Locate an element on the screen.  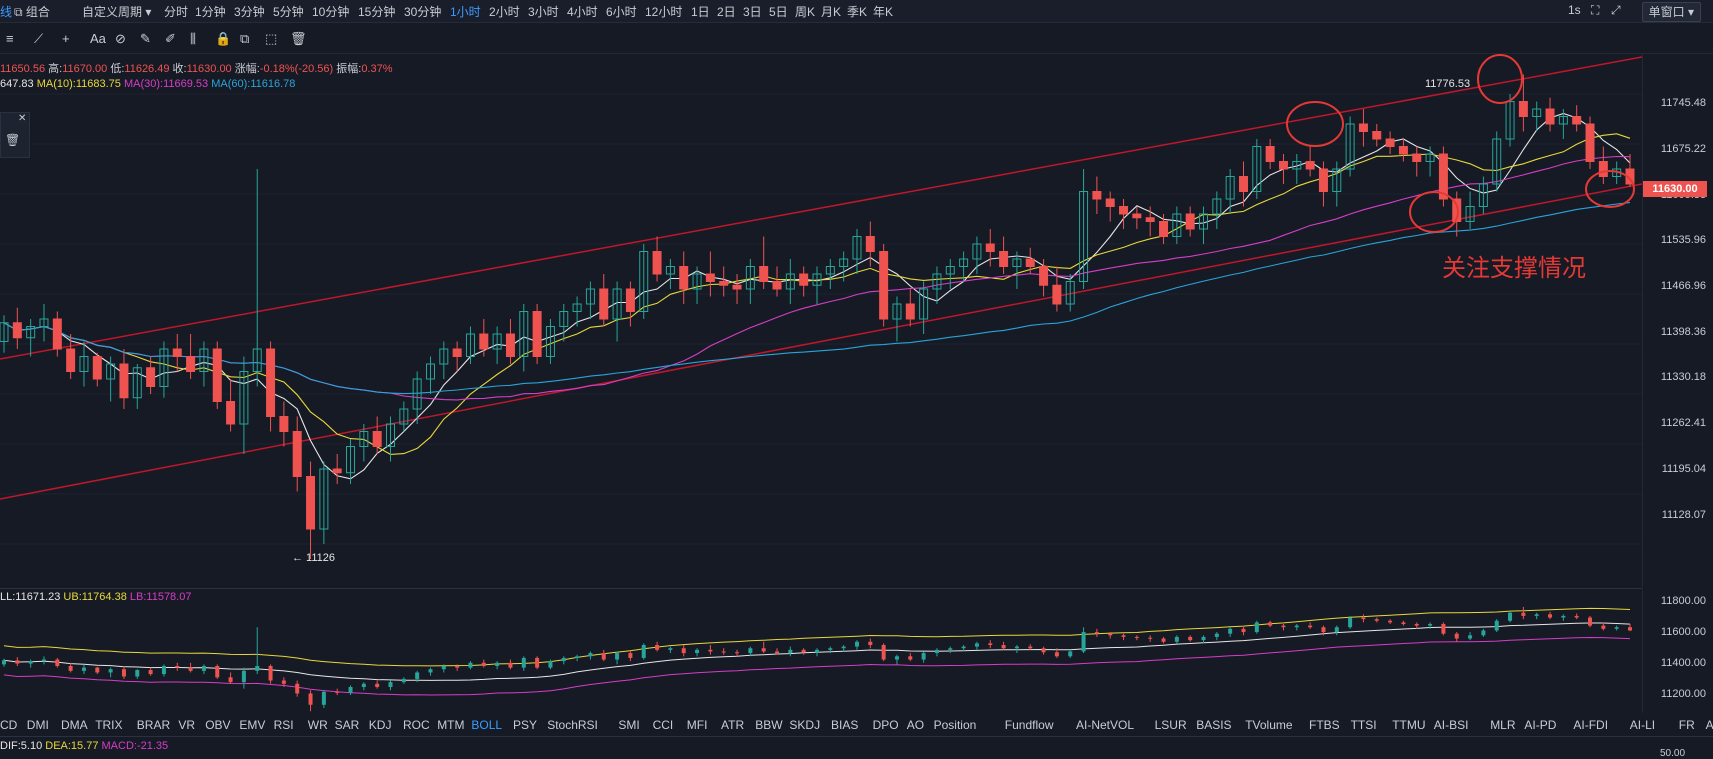
screenshot-icon: ⬚ is located at coordinates (271, 38).